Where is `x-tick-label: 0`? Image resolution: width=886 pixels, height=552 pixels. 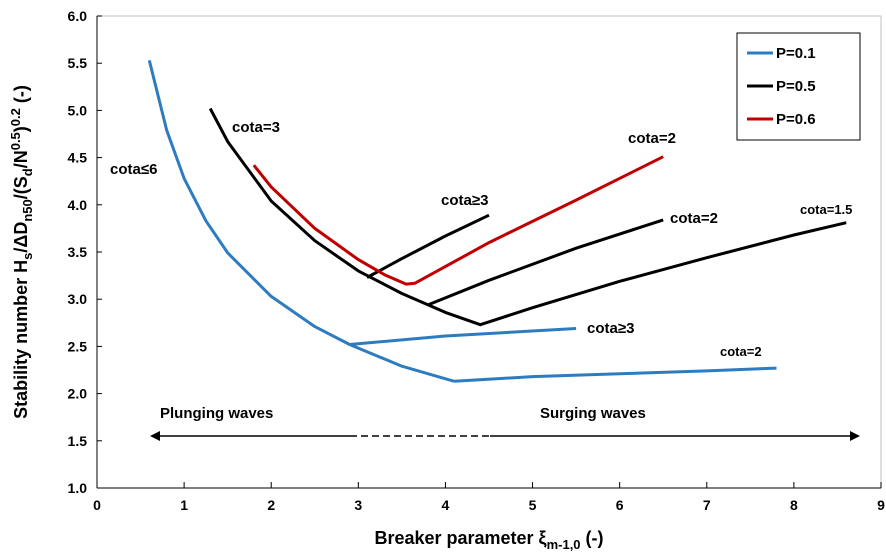
x-tick-label: 0 is located at coordinates (97, 505).